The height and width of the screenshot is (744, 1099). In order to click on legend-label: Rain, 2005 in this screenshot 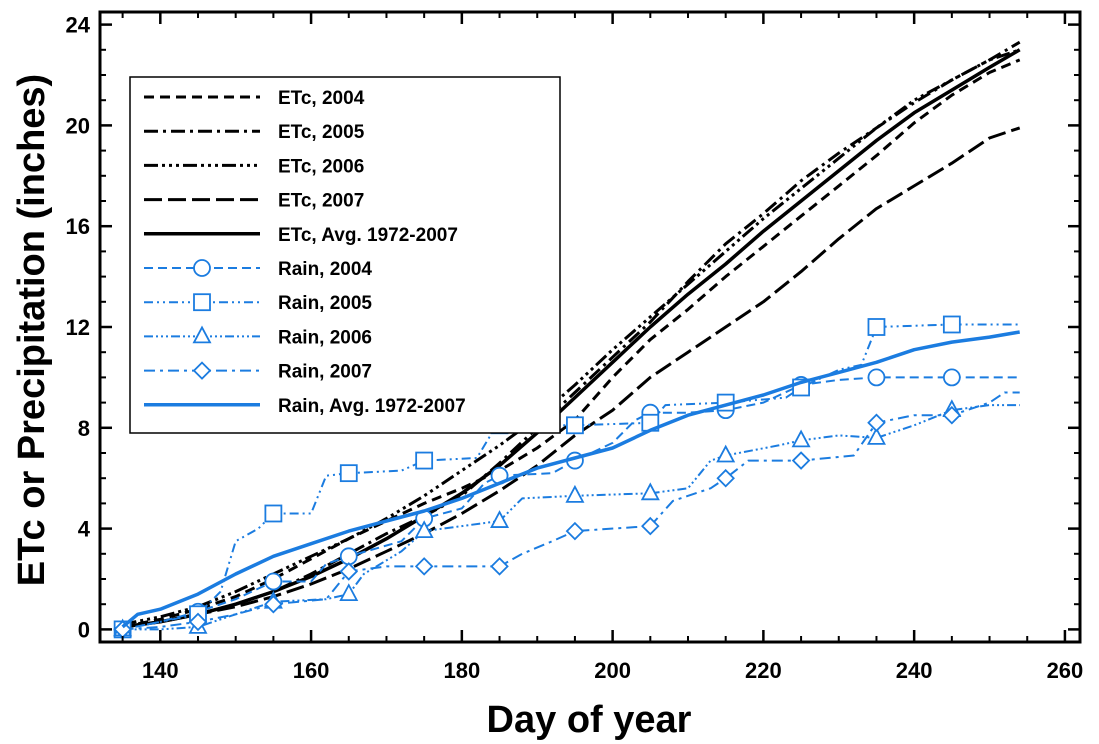, I will do `click(325, 303)`.